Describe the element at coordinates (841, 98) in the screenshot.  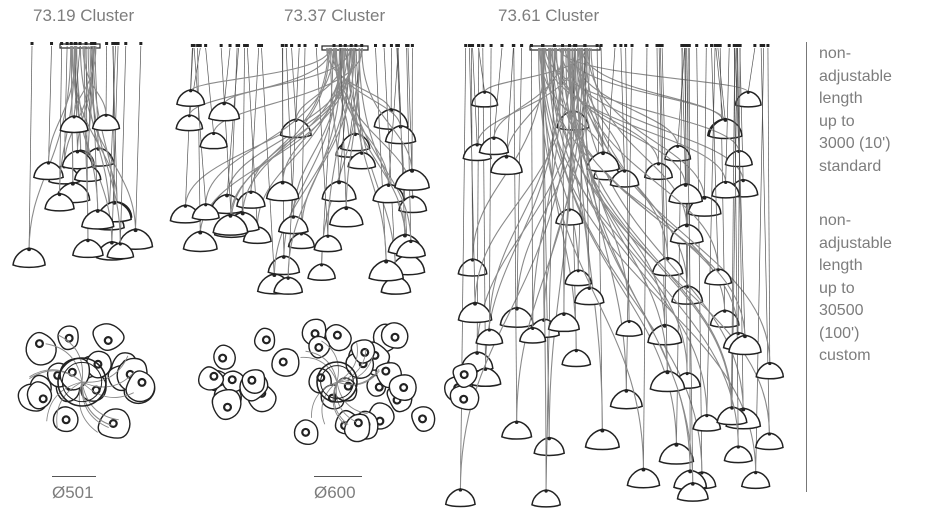
I see `standard-note-line: length` at that location.